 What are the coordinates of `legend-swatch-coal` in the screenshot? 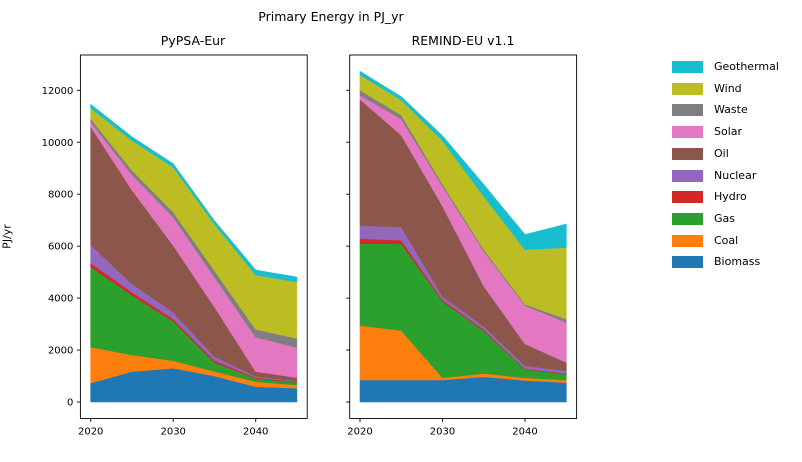 It's located at (687, 240).